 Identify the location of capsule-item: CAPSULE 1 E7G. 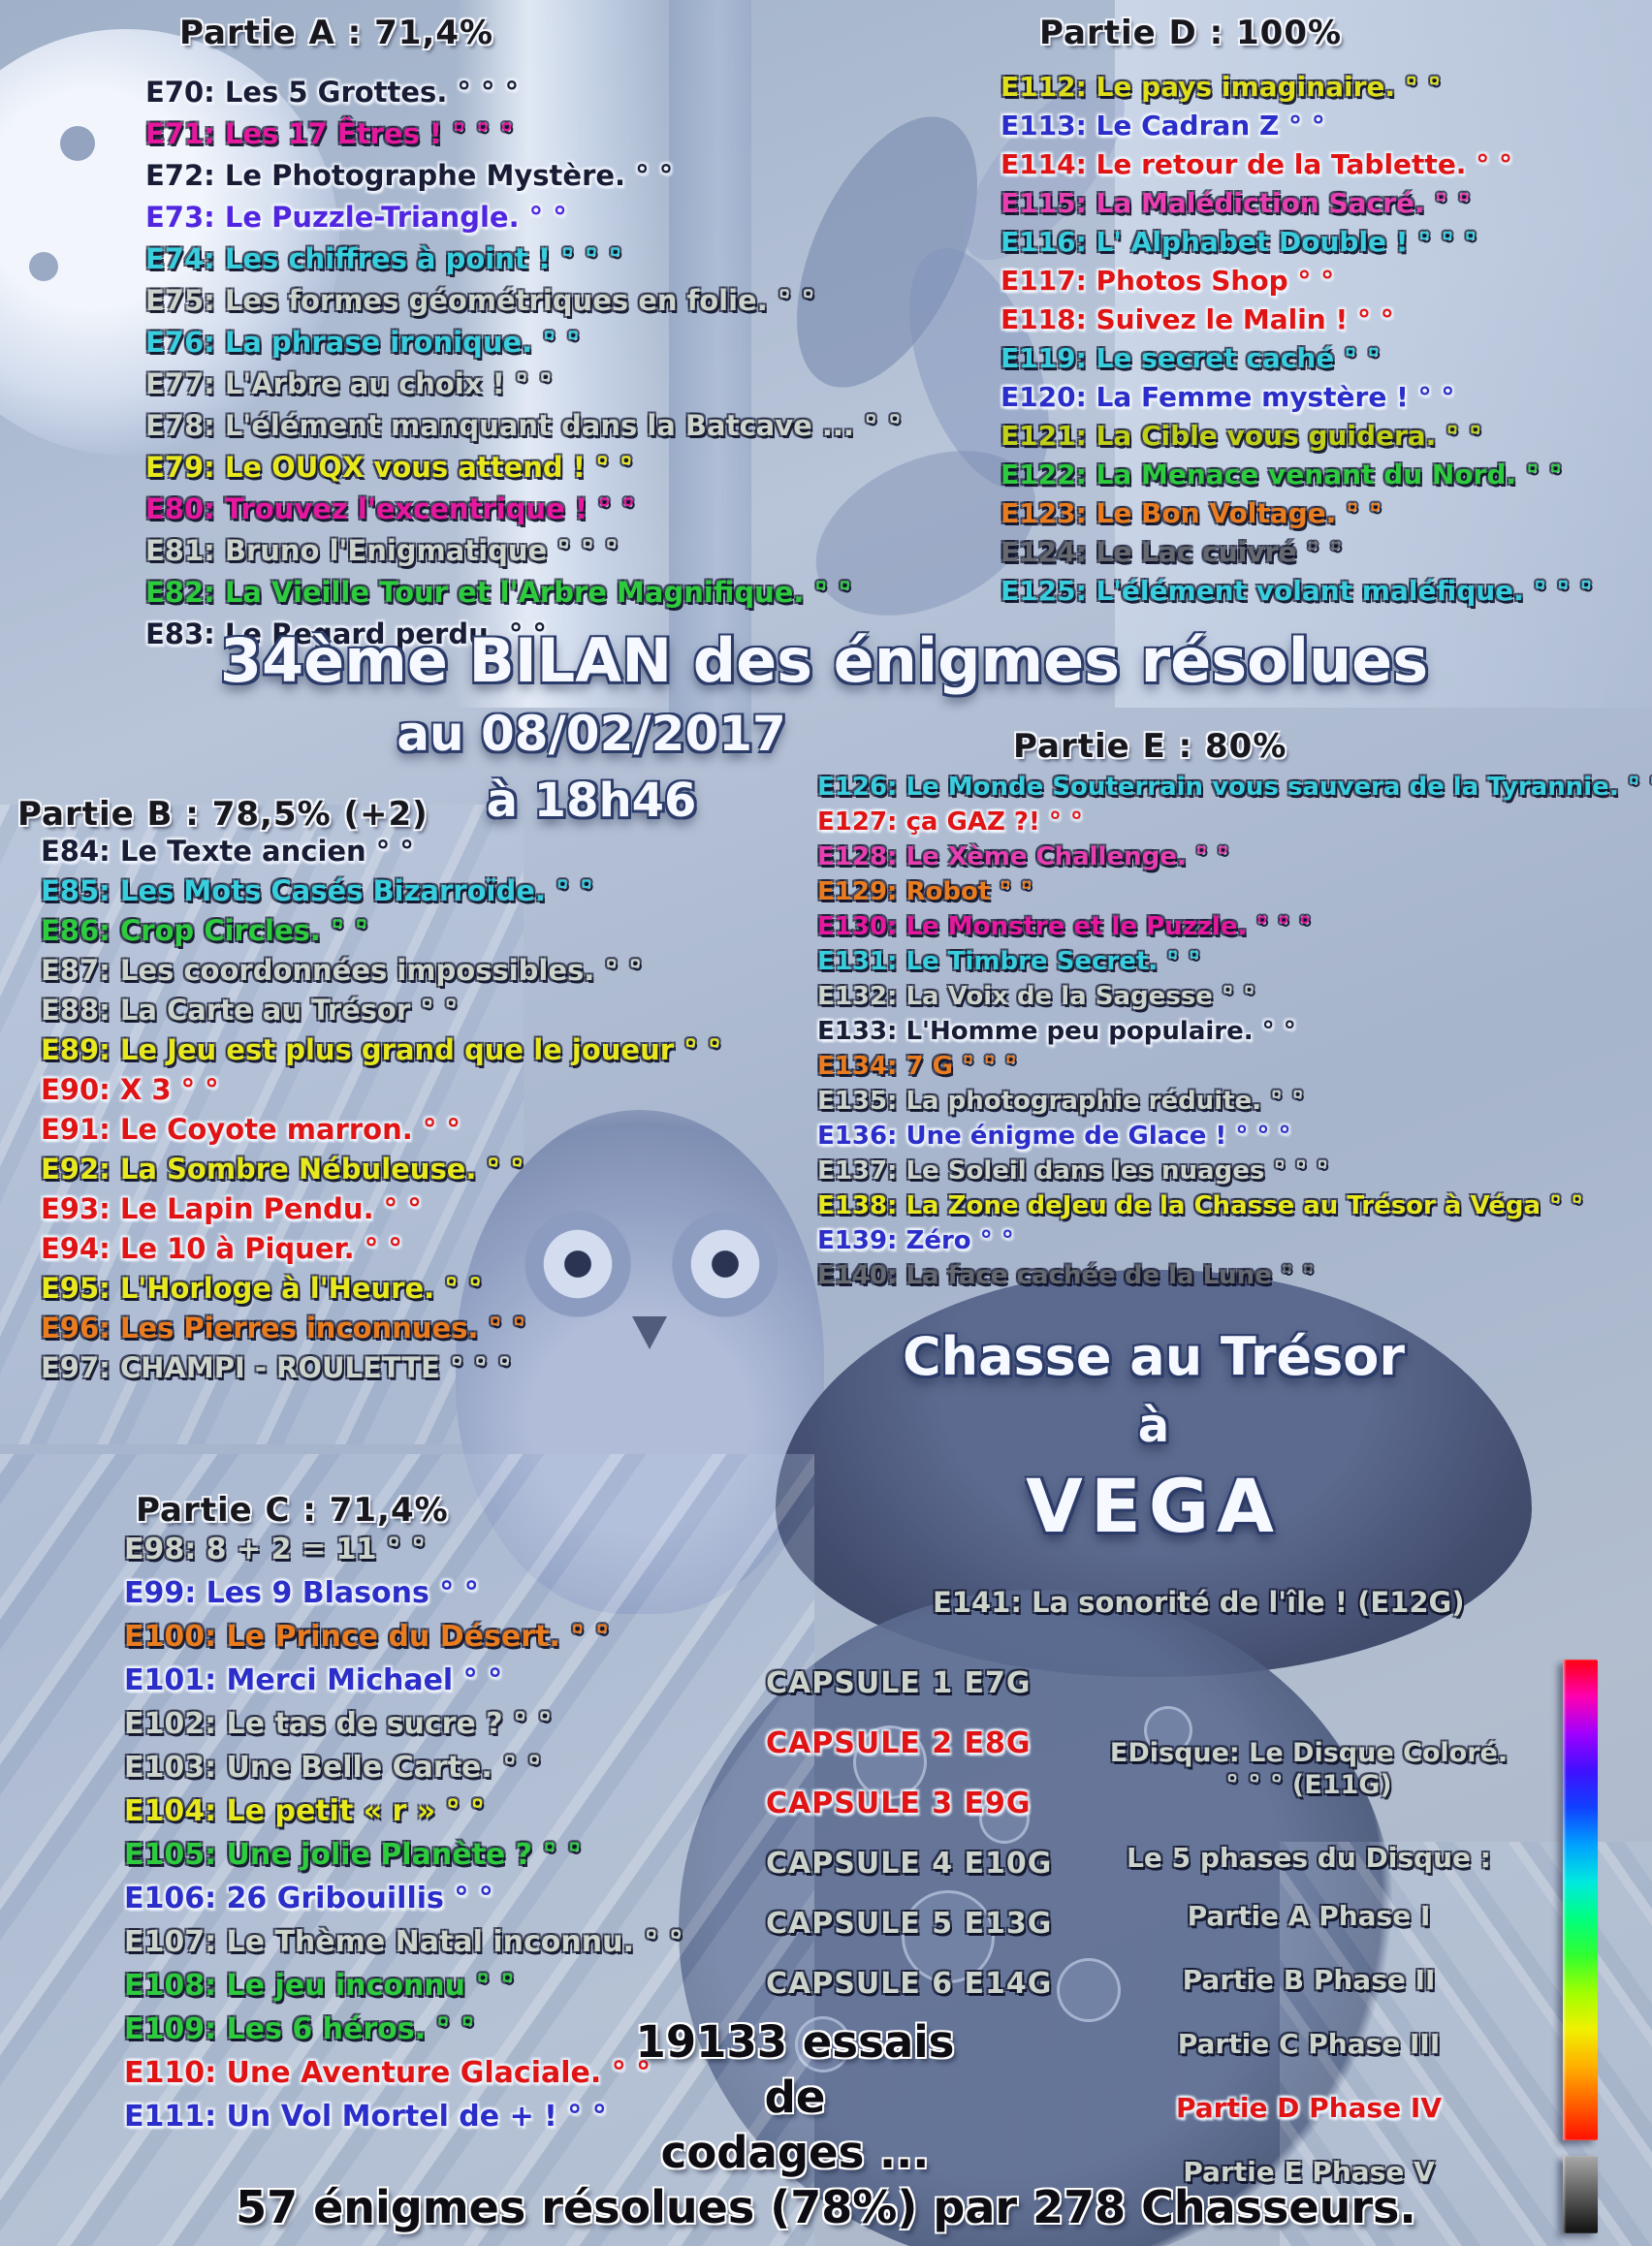
(899, 1683).